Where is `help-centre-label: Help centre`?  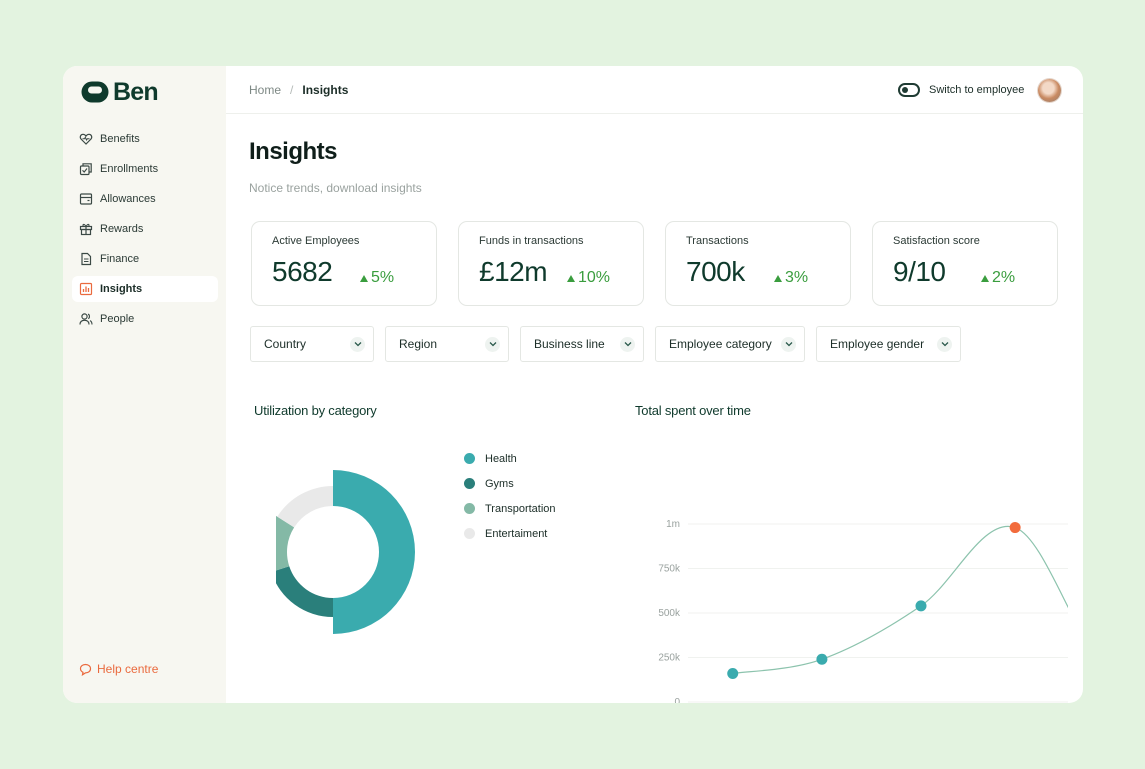 help-centre-label: Help centre is located at coordinates (128, 669).